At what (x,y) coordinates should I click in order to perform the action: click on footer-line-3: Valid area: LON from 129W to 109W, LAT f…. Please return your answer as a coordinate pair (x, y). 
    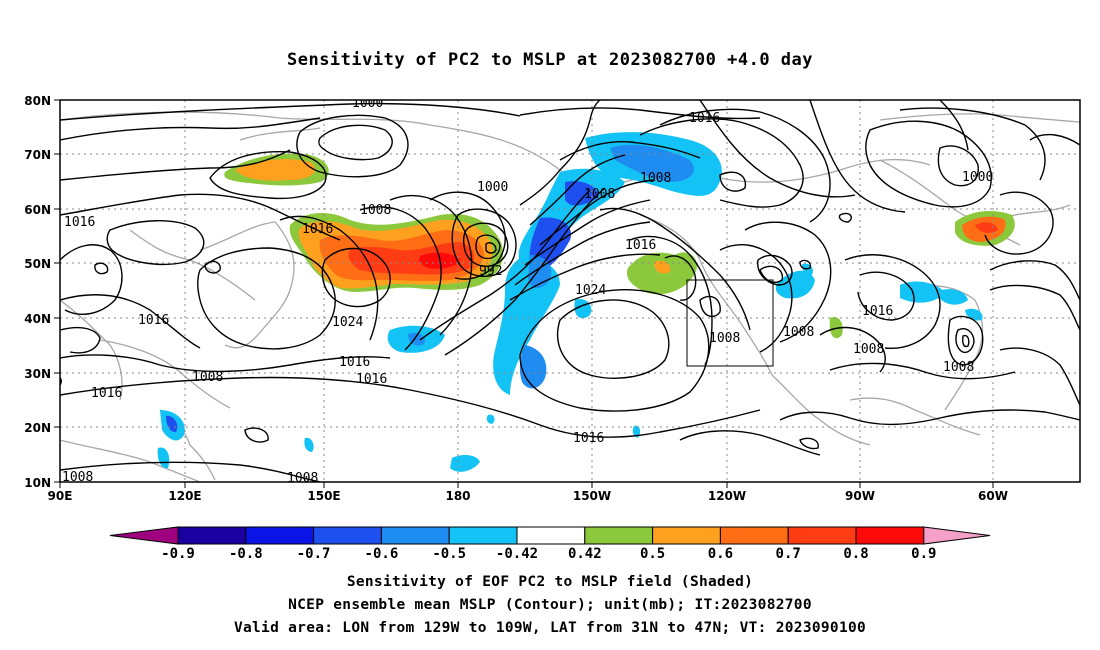
    Looking at the image, I should click on (550, 628).